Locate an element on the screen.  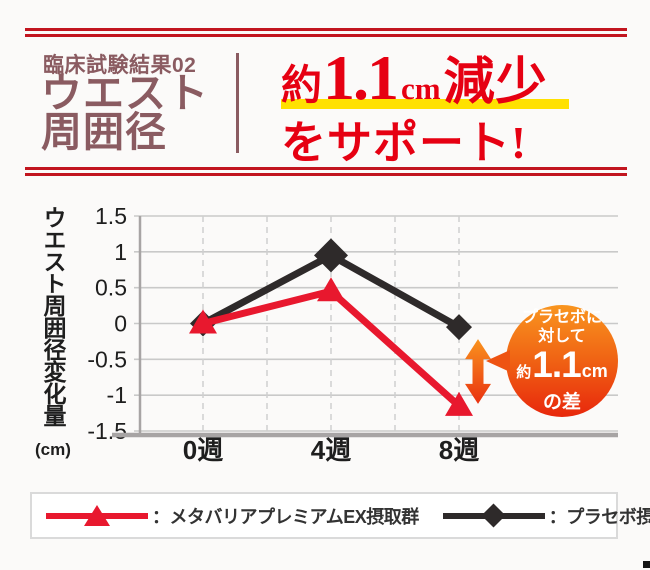
y-tick-label: 0.5 is located at coordinates (111, 288).